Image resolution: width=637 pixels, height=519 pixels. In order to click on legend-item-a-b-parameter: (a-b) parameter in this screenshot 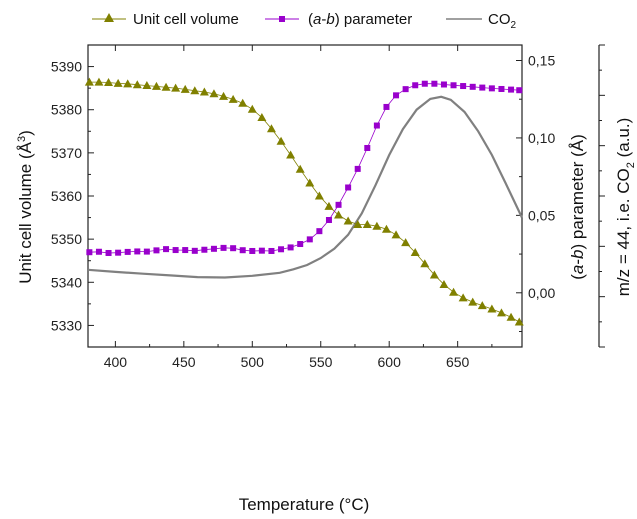, I will do `click(338, 19)`.